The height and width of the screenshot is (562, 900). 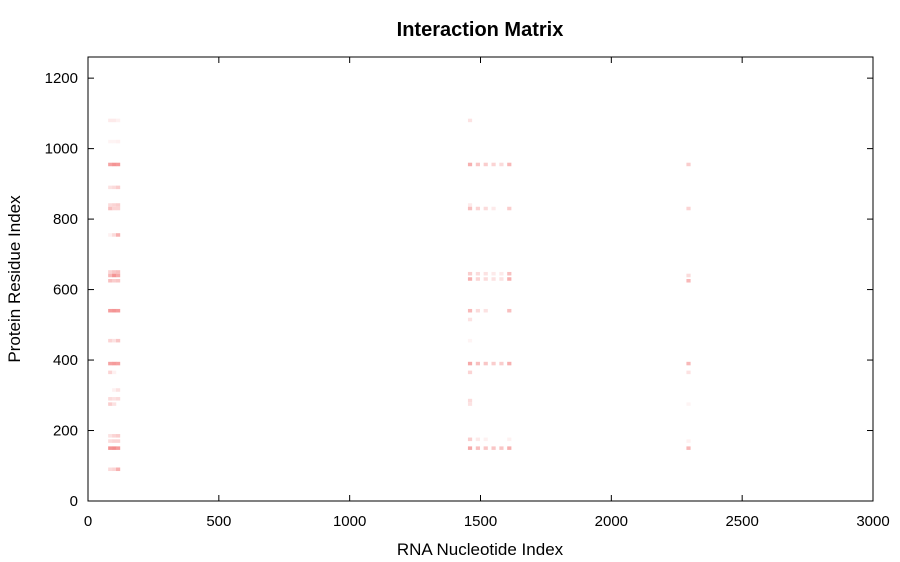 What do you see at coordinates (61, 149) in the screenshot?
I see `y-tick-label: 1000` at bounding box center [61, 149].